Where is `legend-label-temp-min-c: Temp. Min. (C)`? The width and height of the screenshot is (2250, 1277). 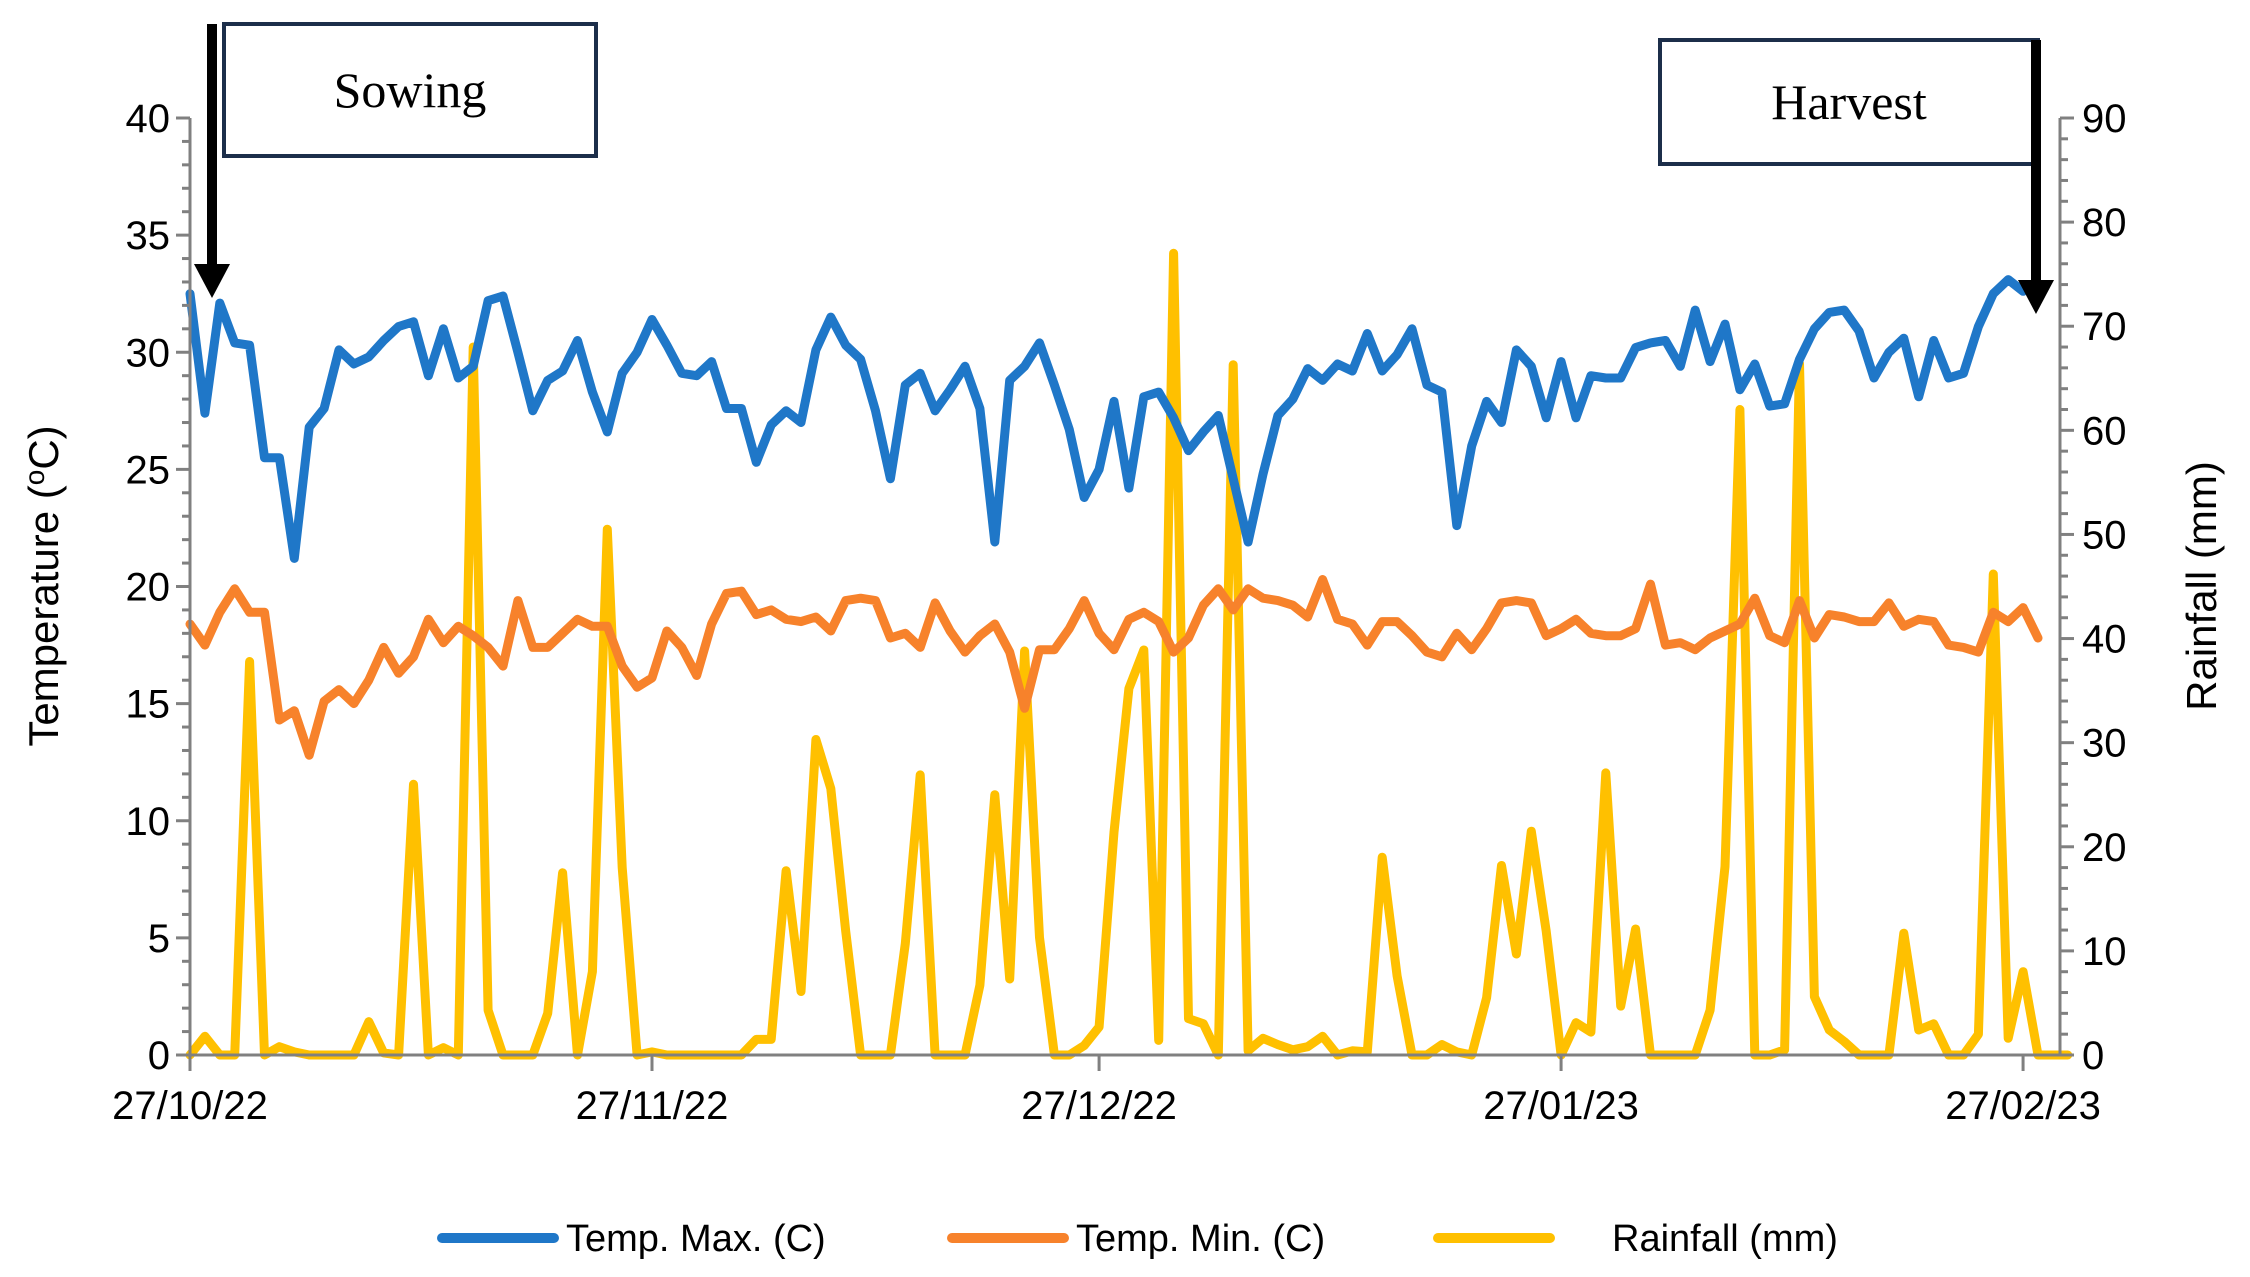
legend-label-temp-min-c: Temp. Min. (C) is located at coordinates (1200, 1239).